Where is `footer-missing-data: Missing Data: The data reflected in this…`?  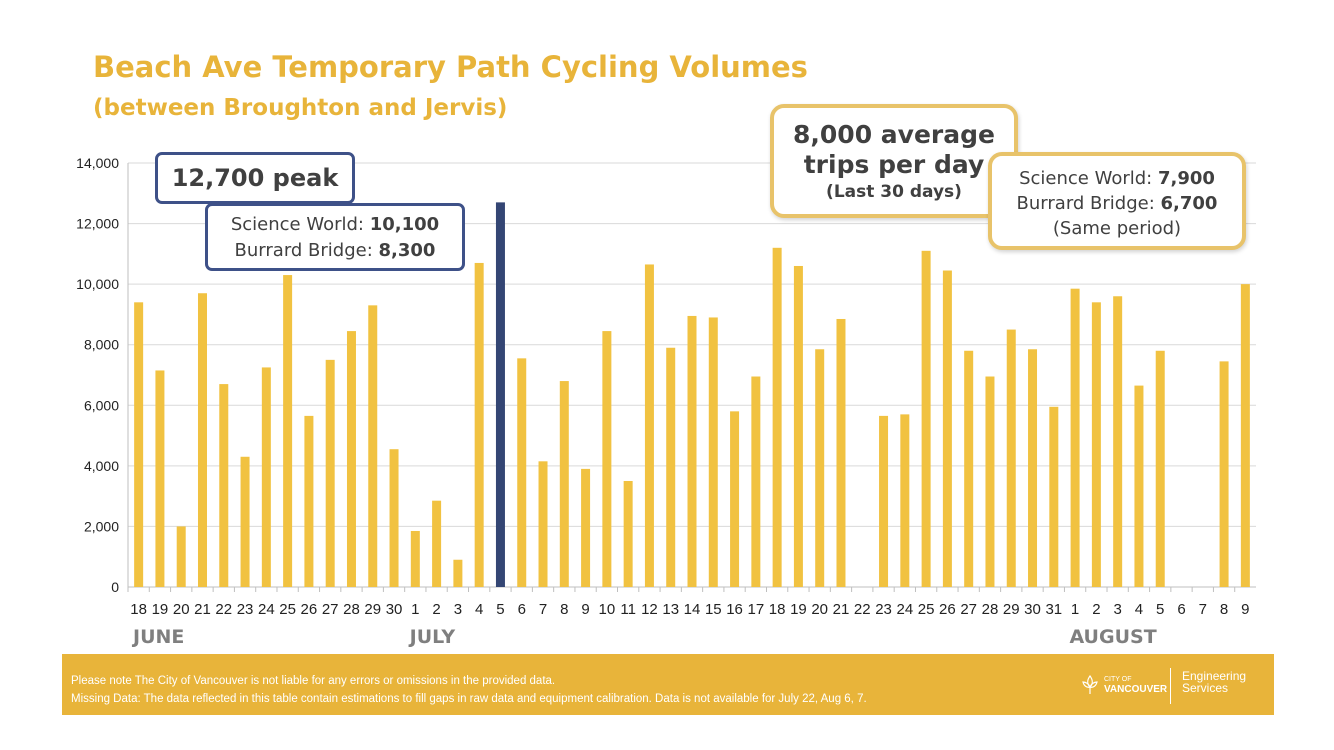 footer-missing-data: Missing Data: The data reflected in this… is located at coordinates (469, 699).